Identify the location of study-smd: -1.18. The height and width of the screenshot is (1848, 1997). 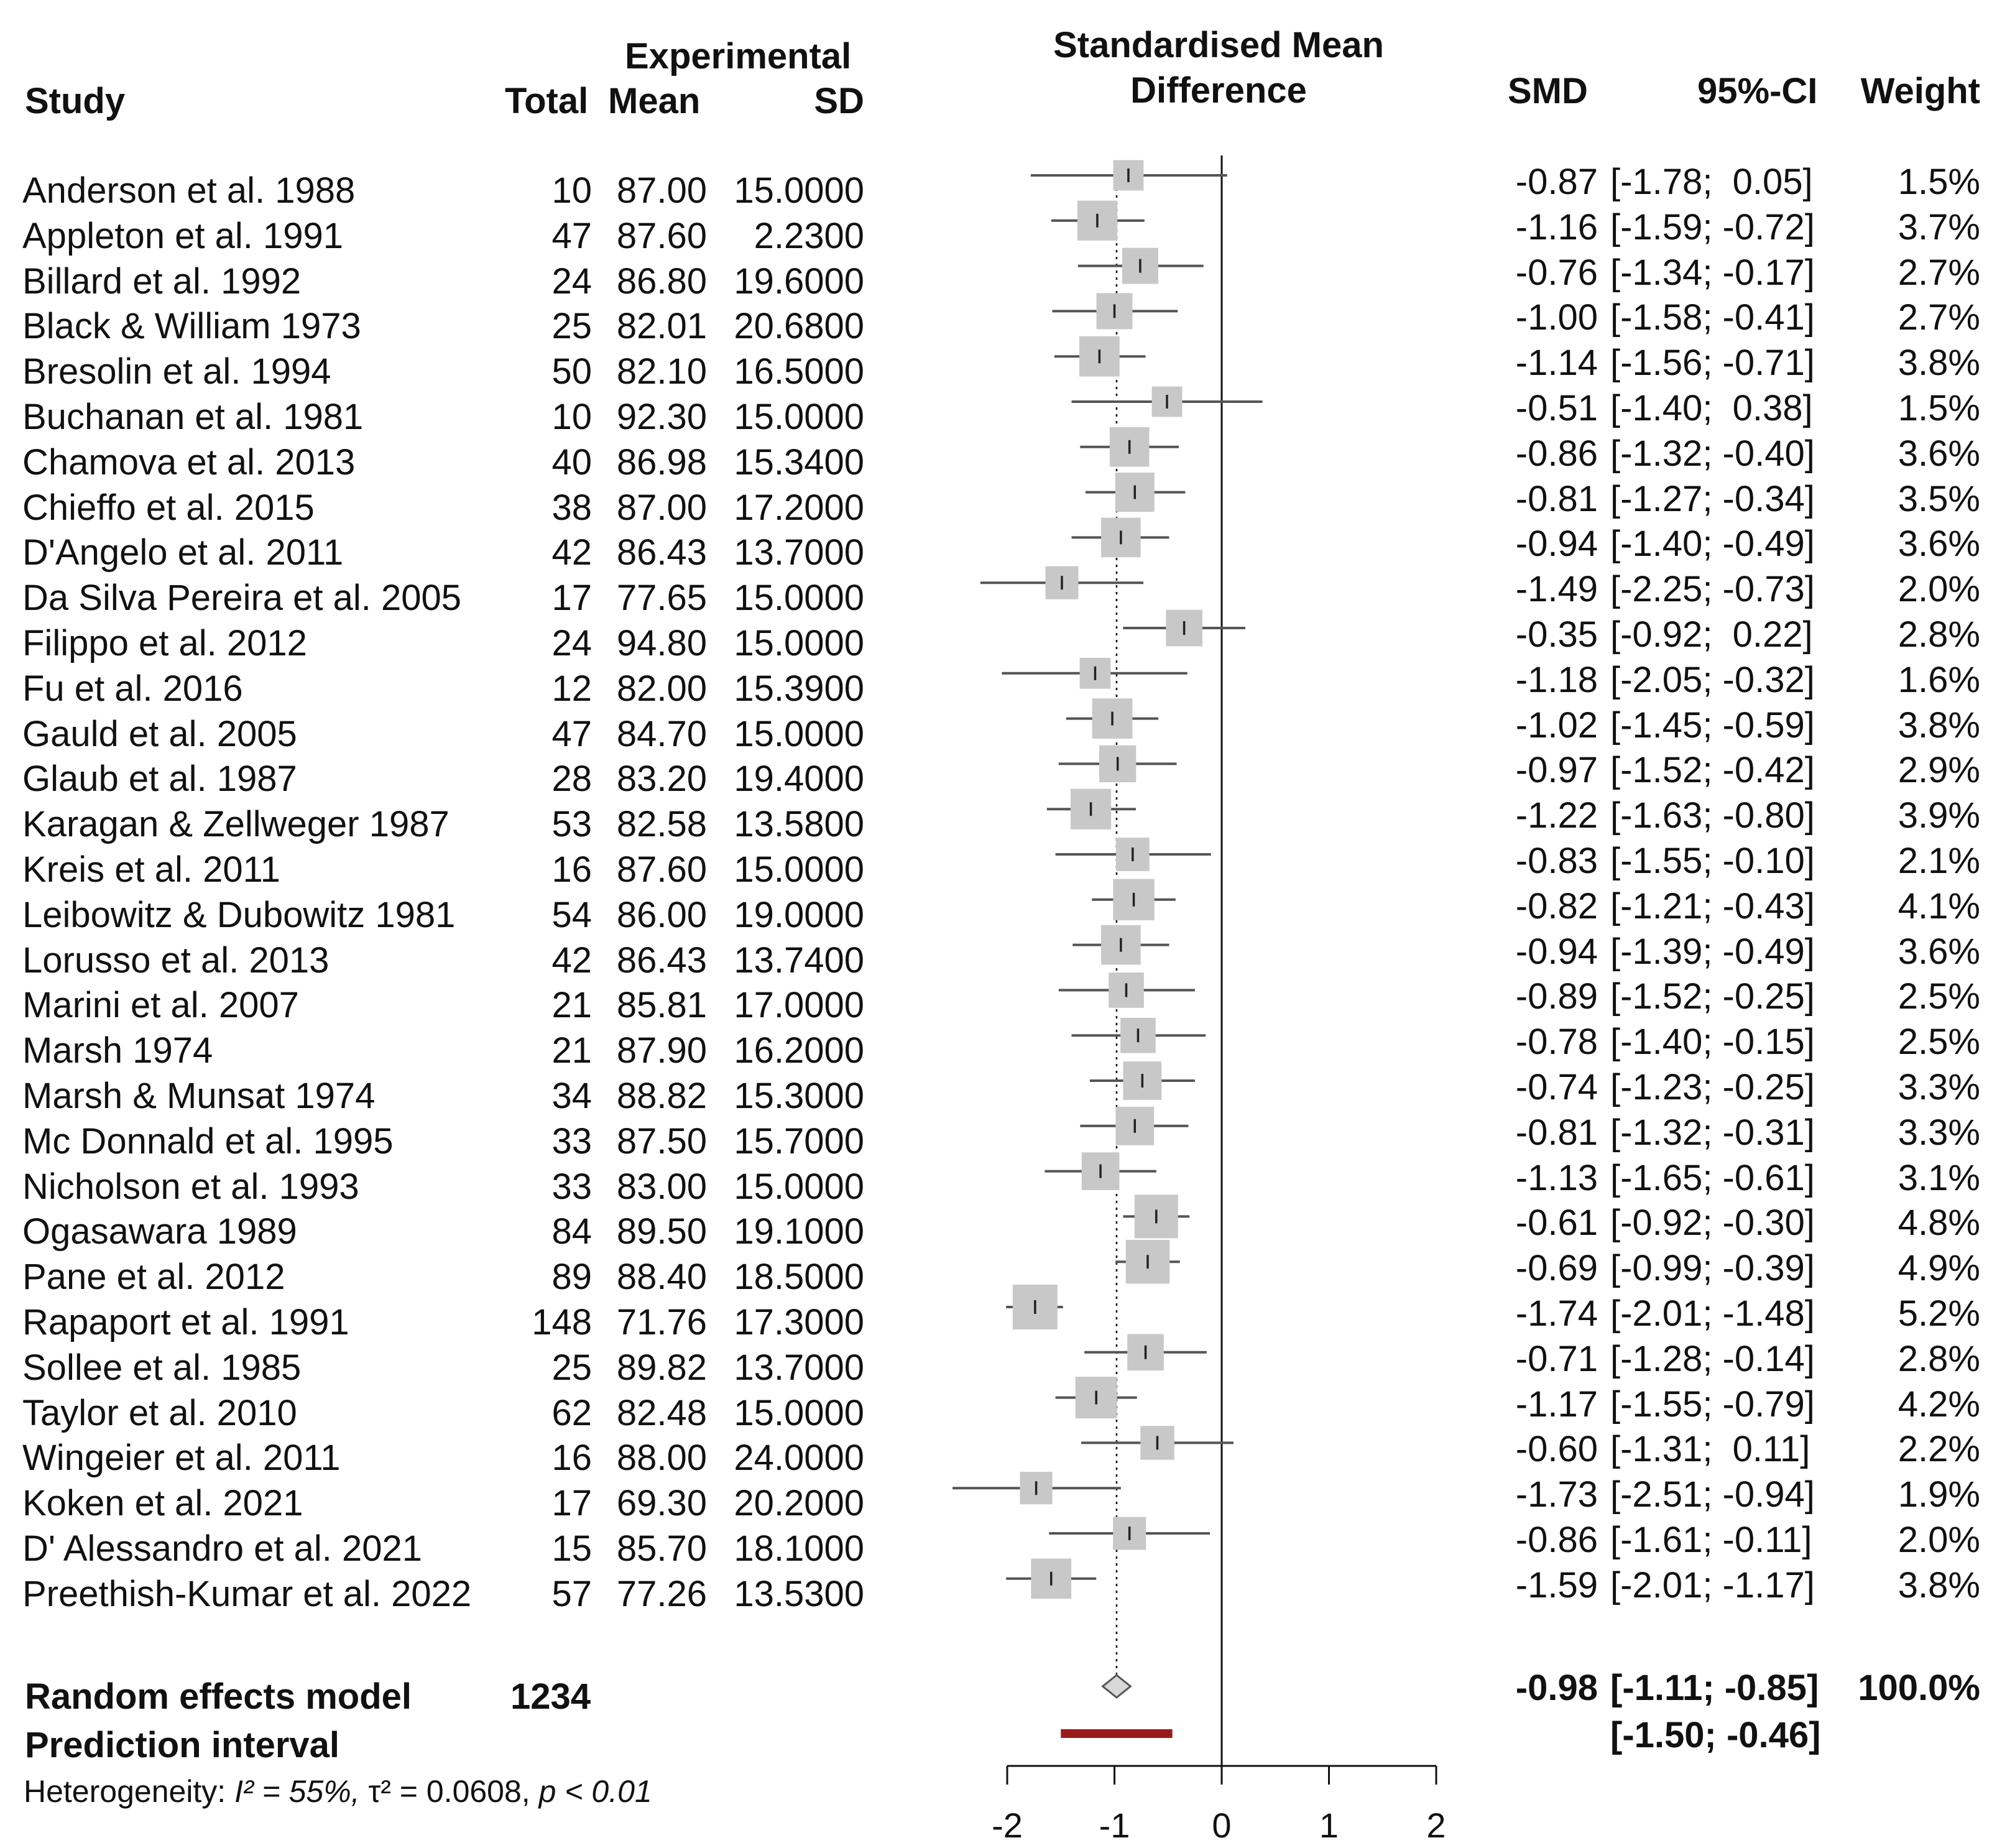
(1556, 679).